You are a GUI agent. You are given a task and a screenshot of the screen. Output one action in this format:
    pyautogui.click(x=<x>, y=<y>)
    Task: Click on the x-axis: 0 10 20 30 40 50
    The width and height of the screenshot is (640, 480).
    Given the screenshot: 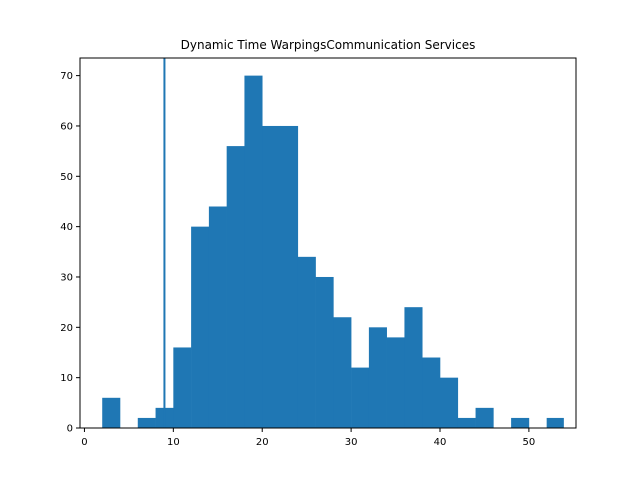 What is the action you would take?
    pyautogui.click(x=308, y=438)
    